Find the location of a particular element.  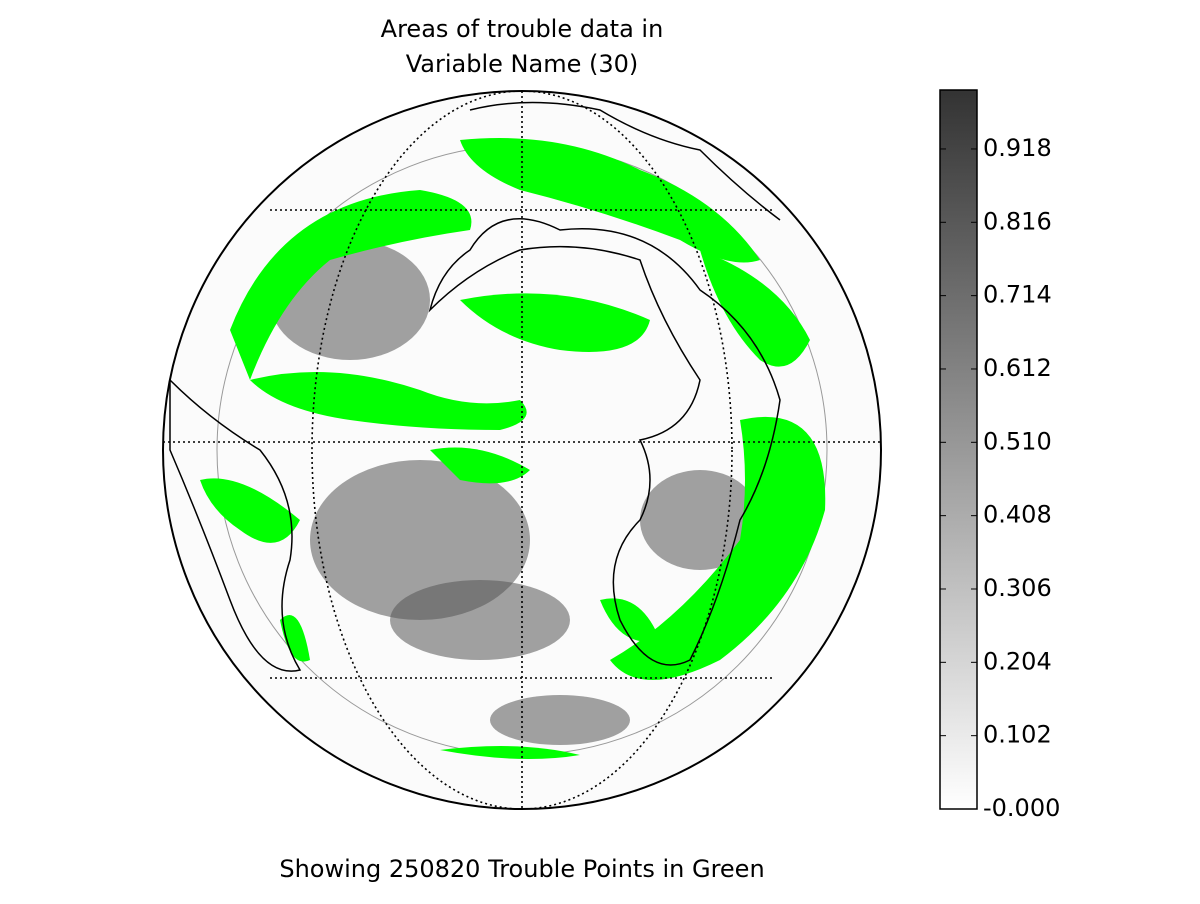

title-line: Variable Name (30) is located at coordinates (522, 64).